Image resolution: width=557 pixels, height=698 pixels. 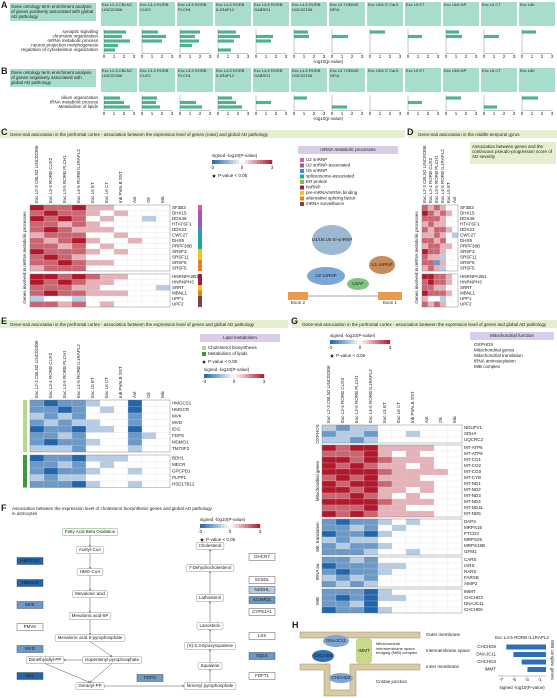 What do you see at coordinates (348, 150) in the screenshot?
I see `box-header` at bounding box center [348, 150].